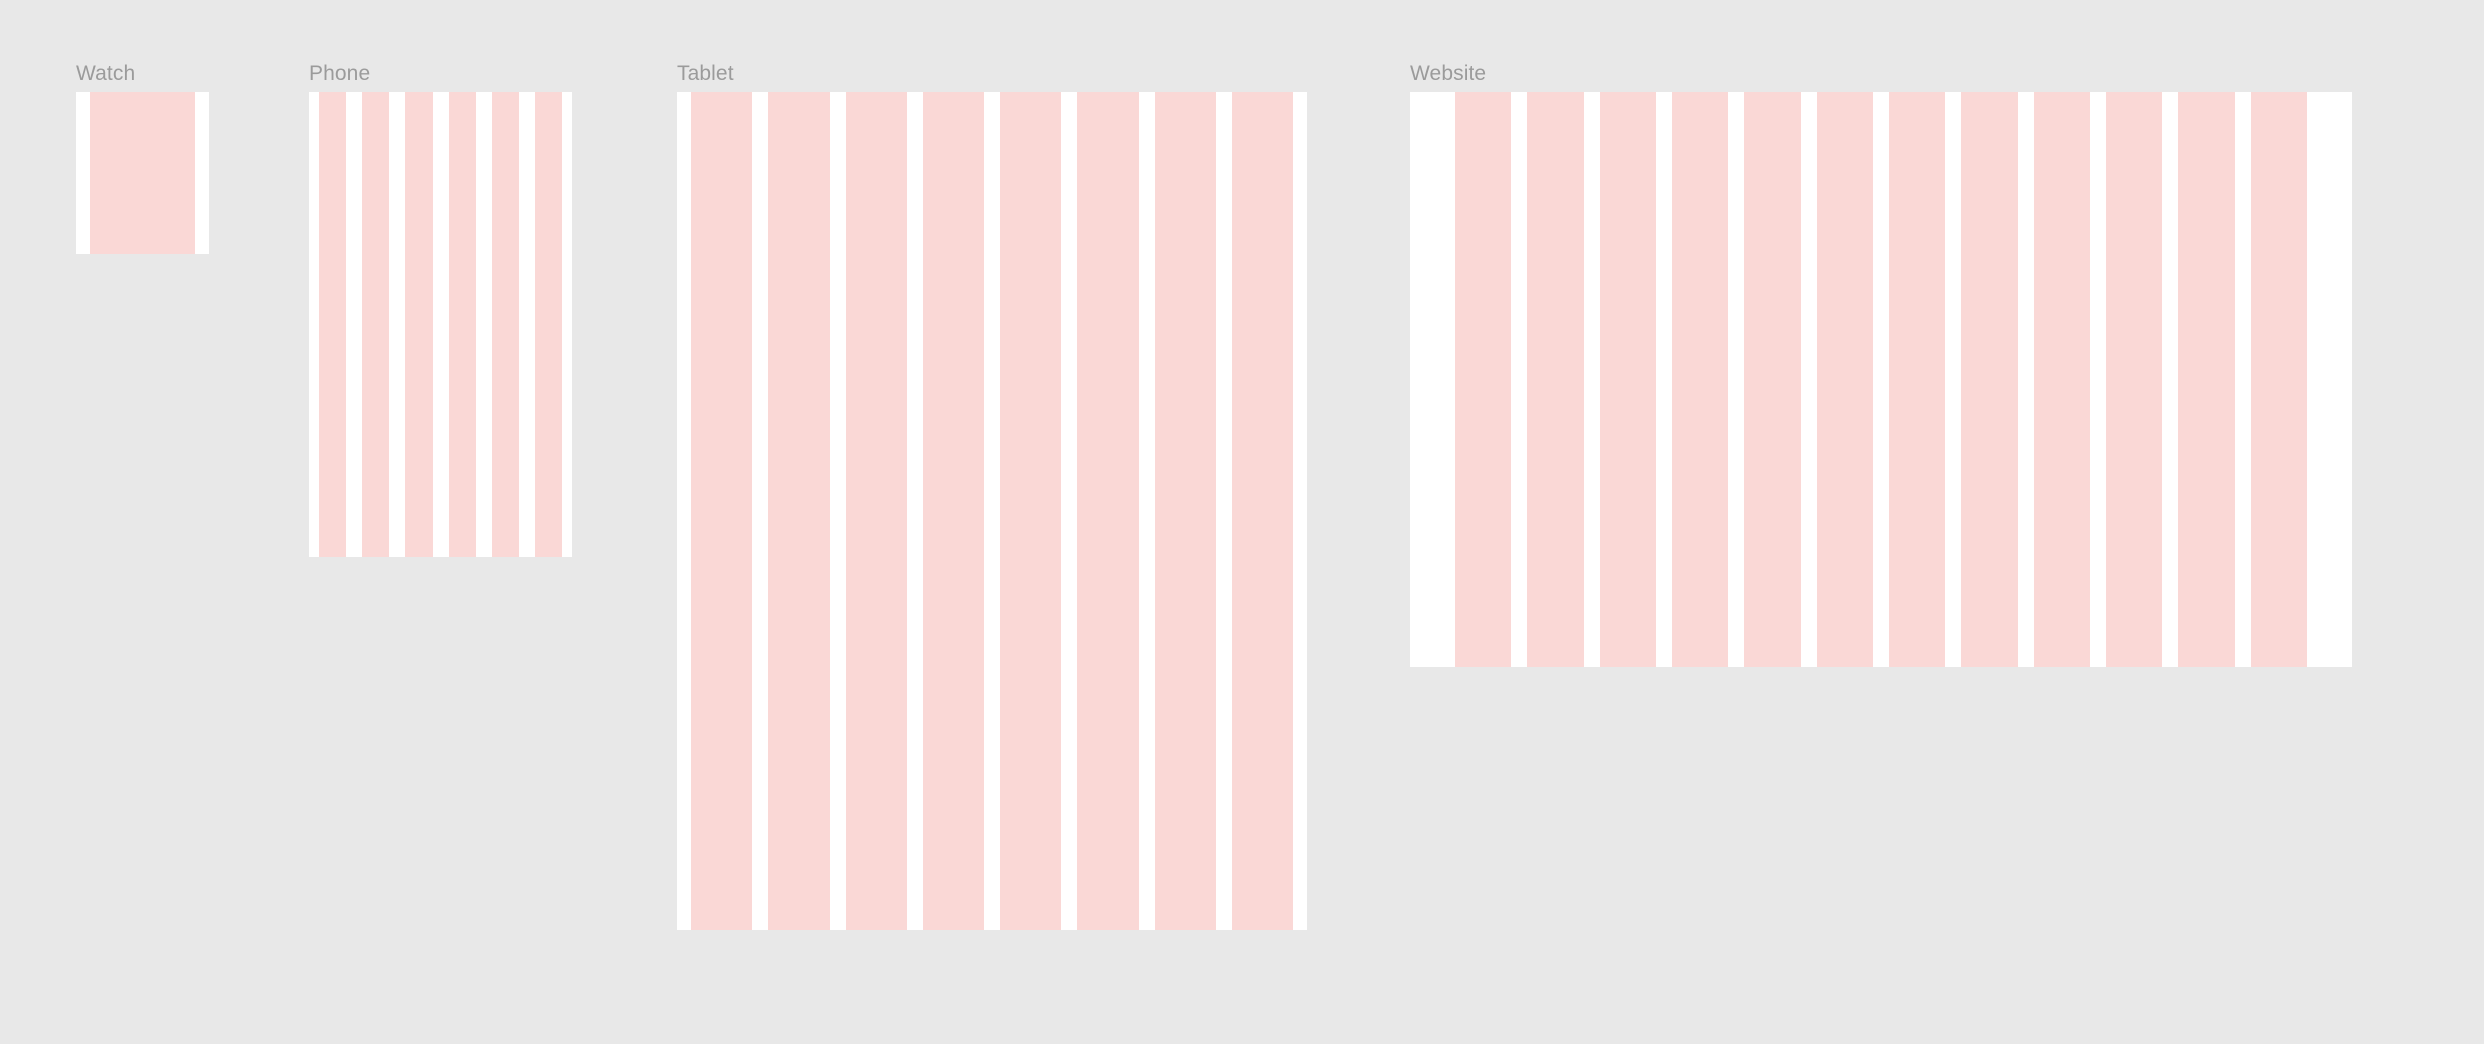 The image size is (2484, 1044). I want to click on frame-label-watch: Watch, so click(106, 73).